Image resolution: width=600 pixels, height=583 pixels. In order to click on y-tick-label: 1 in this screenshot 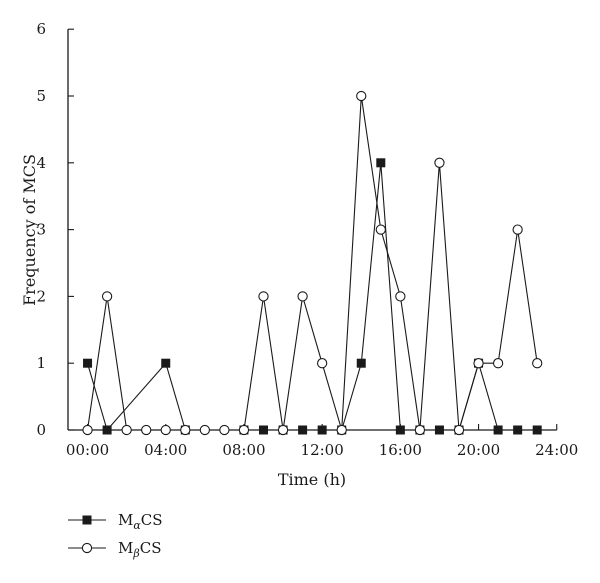, I will do `click(41, 363)`.